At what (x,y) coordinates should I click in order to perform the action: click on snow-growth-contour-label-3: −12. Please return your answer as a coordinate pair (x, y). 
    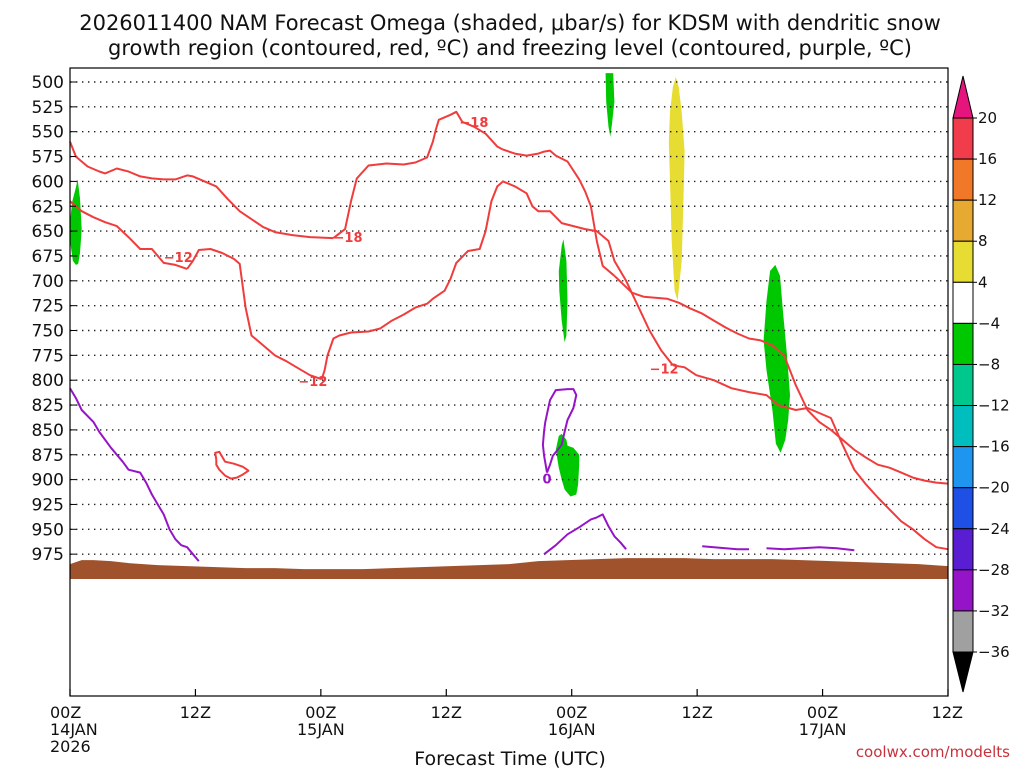
    Looking at the image, I should click on (312, 382).